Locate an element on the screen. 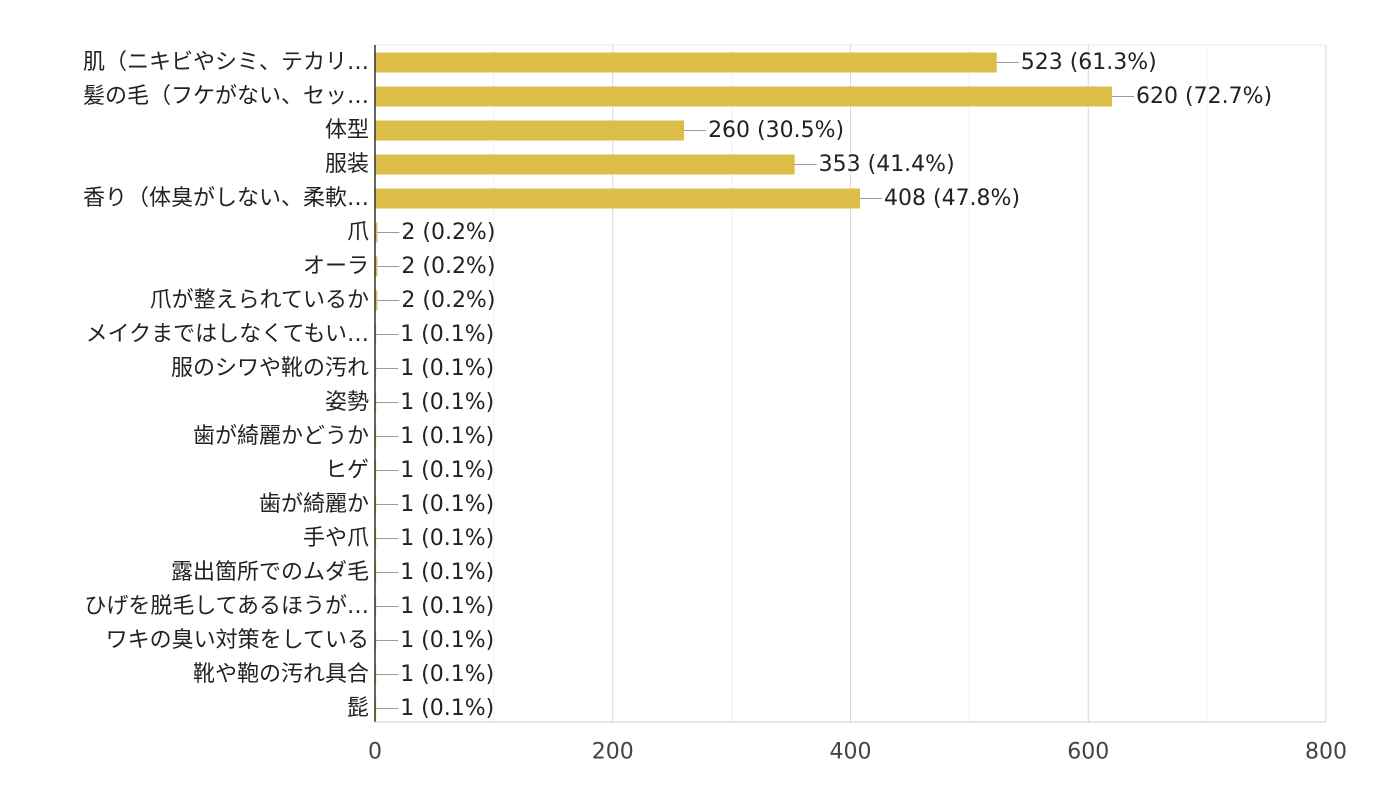  data-label: 353 (41.4%) is located at coordinates (887, 164).